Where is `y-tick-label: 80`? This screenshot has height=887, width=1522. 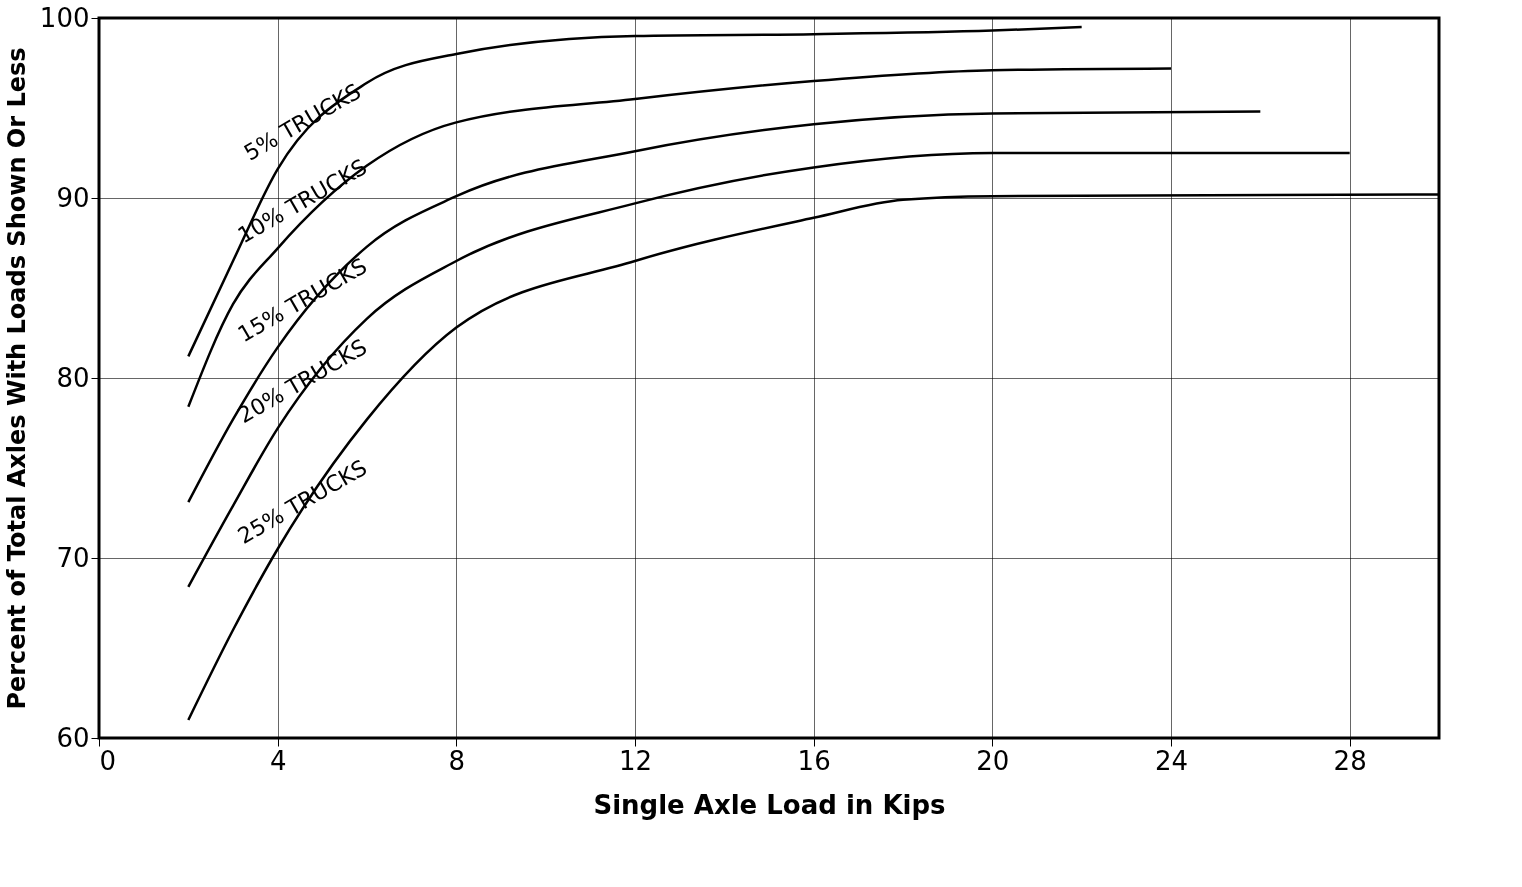
y-tick-label: 80 is located at coordinates (73, 377).